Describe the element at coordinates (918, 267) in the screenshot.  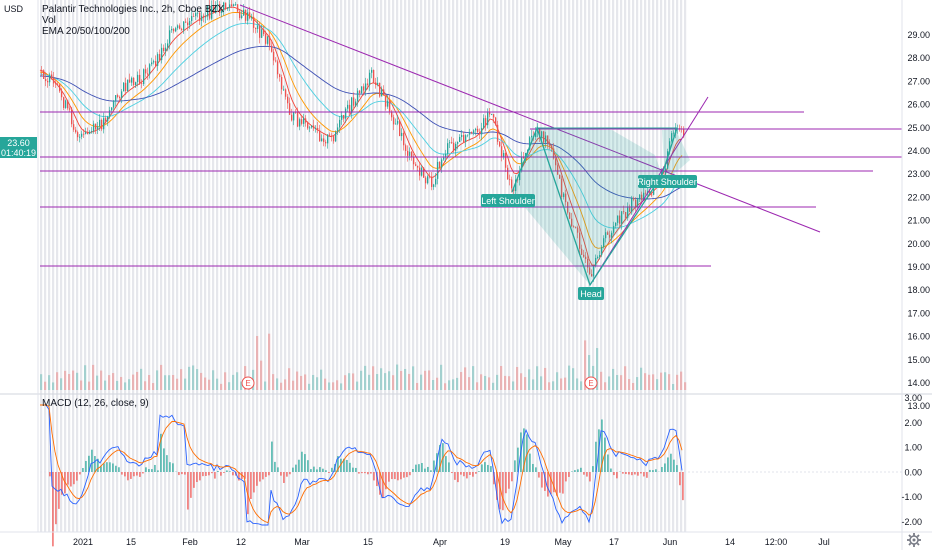
I see `price-tick-label: 19.00` at that location.